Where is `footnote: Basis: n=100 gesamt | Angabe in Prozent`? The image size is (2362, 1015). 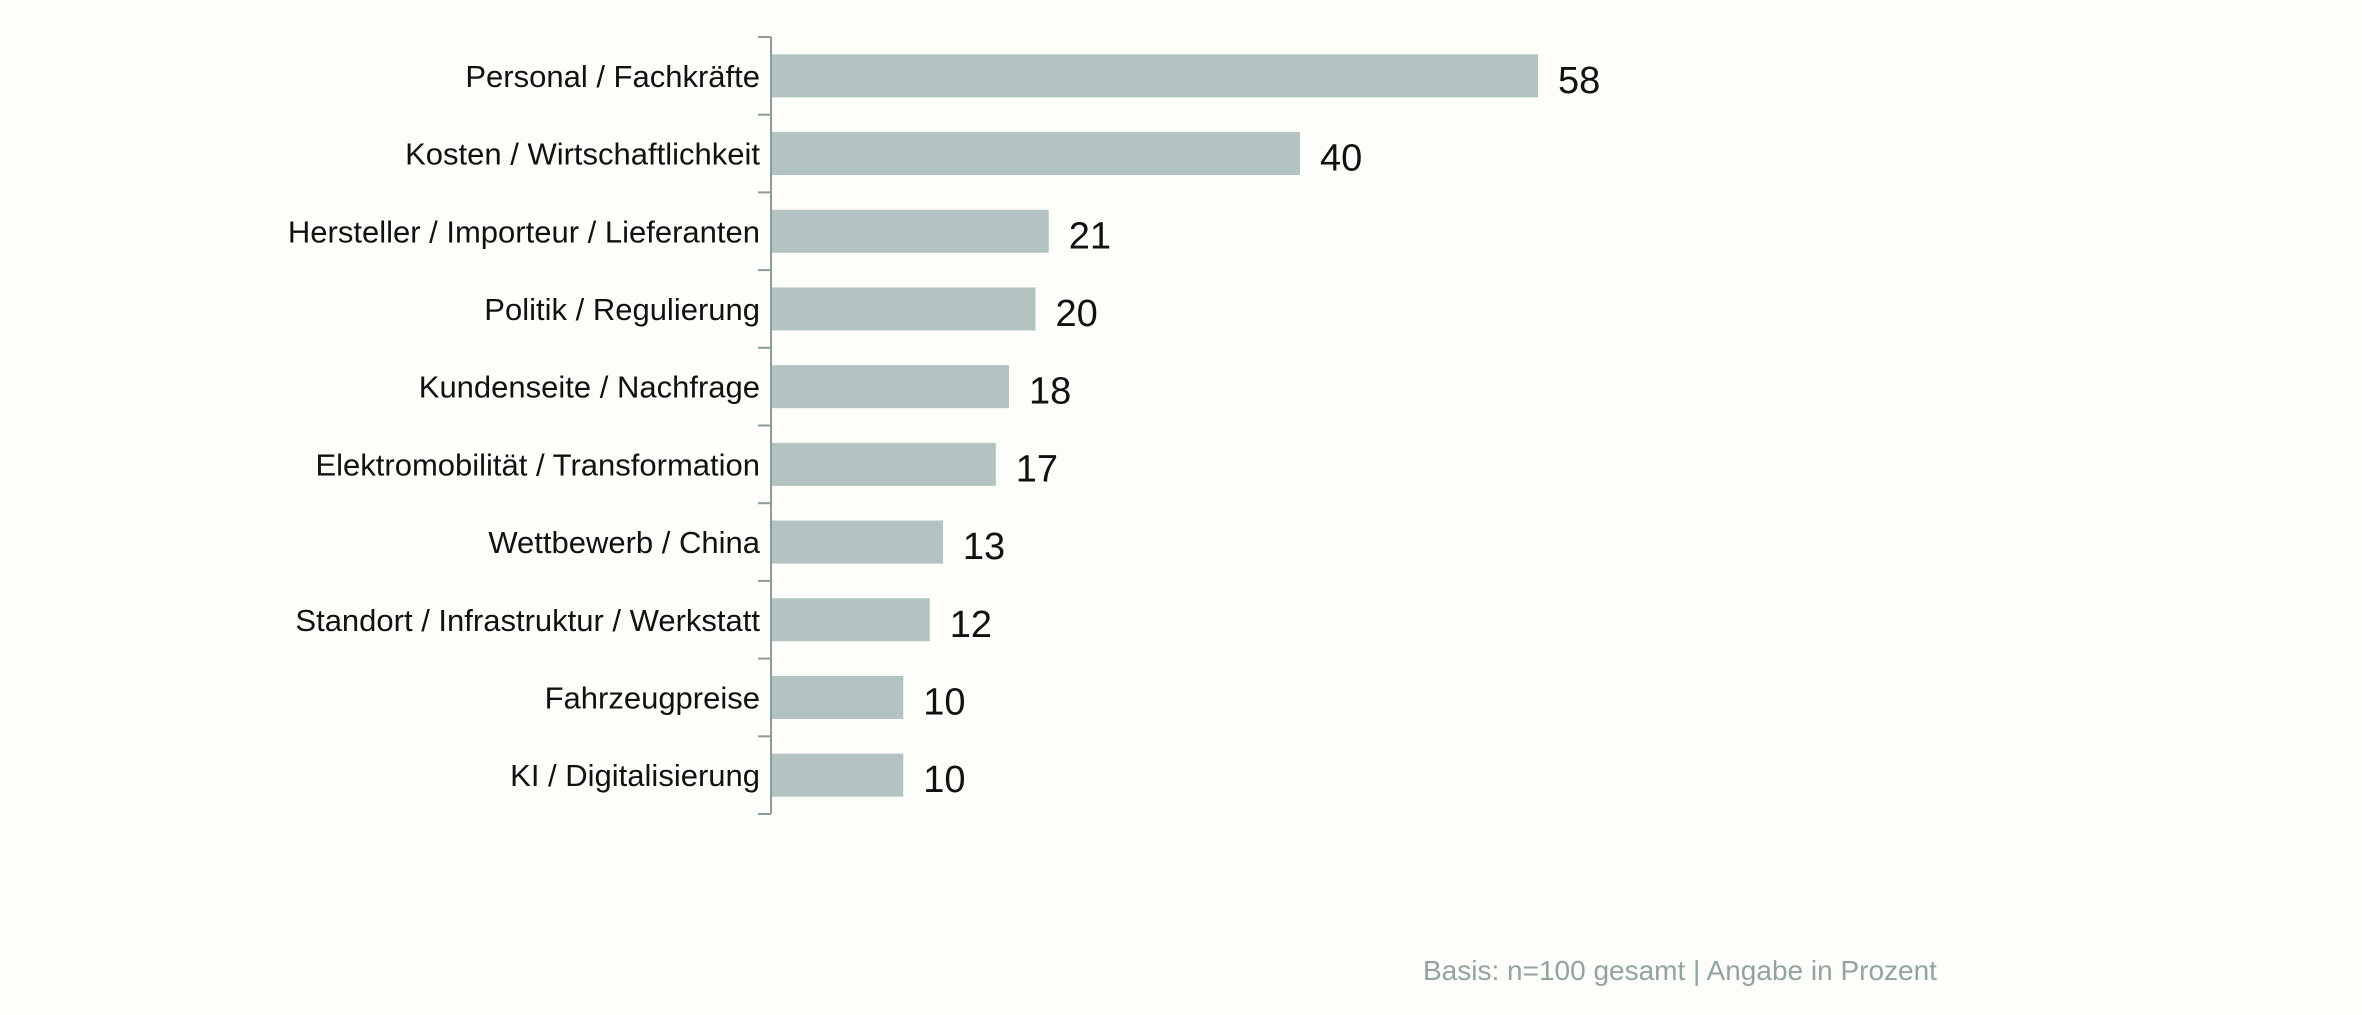
footnote: Basis: n=100 gesamt | Angabe in Prozent is located at coordinates (1680, 970).